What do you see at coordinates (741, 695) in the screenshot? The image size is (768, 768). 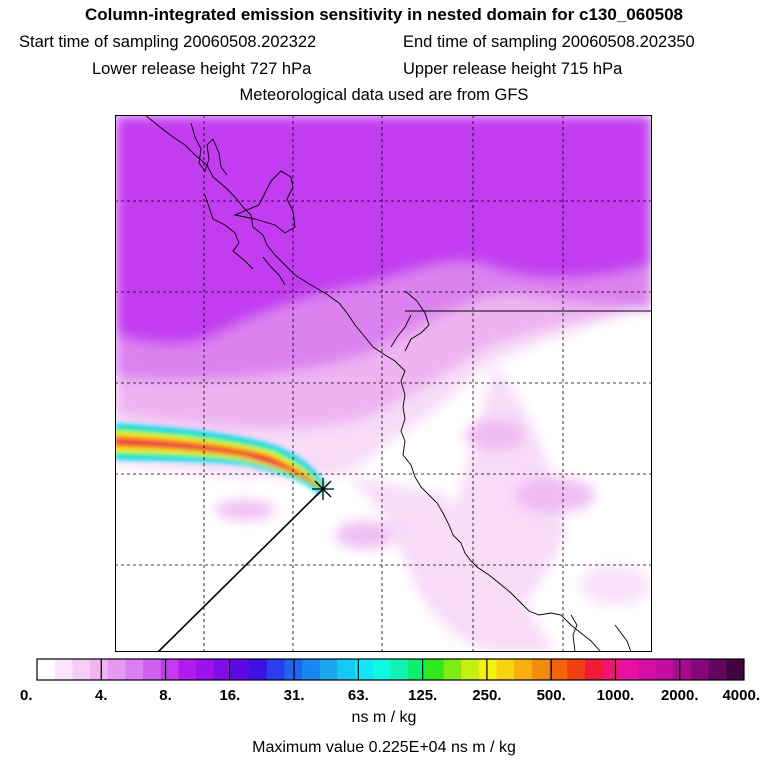 I see `color-bar-tick-label: 4000.` at bounding box center [741, 695].